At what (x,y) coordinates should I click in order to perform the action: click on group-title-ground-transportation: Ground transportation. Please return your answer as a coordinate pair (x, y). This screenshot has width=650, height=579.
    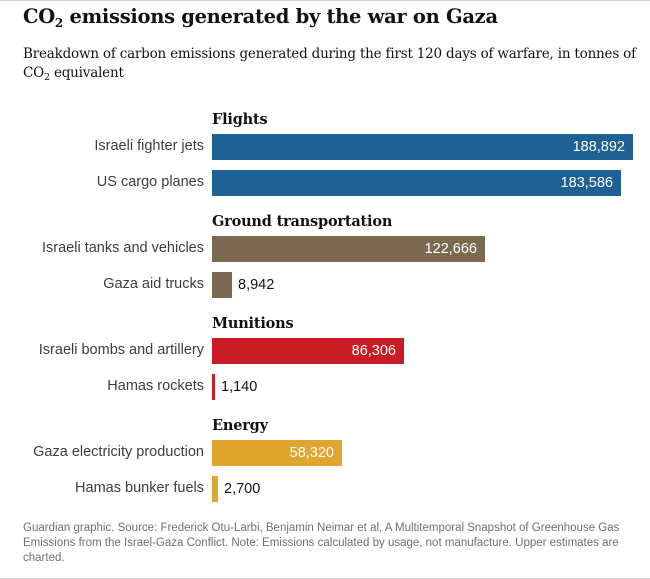
    Looking at the image, I should click on (302, 221).